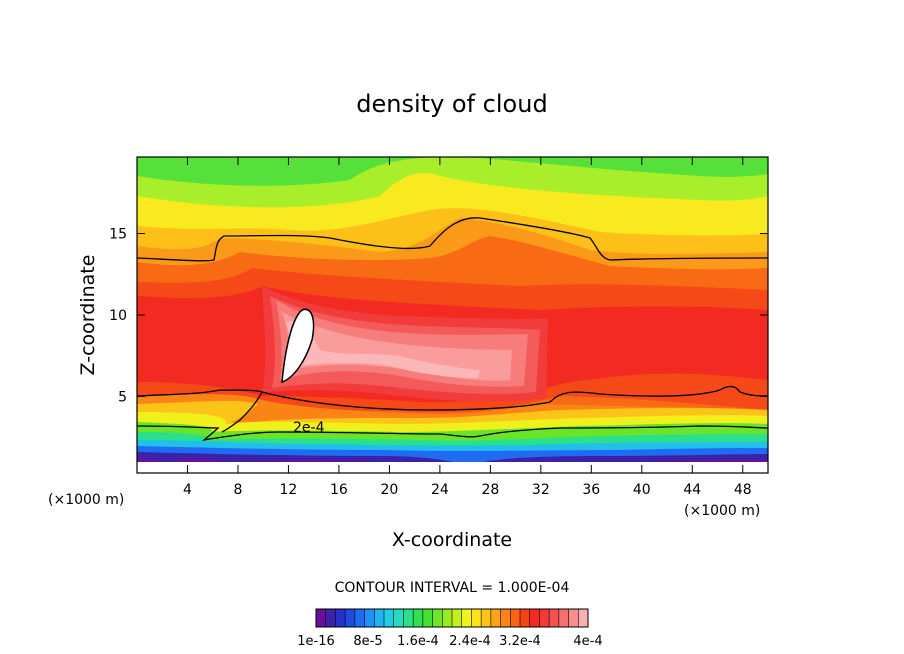  Describe the element at coordinates (88, 315) in the screenshot. I see `y-axis-label: Z-coordinate` at that location.